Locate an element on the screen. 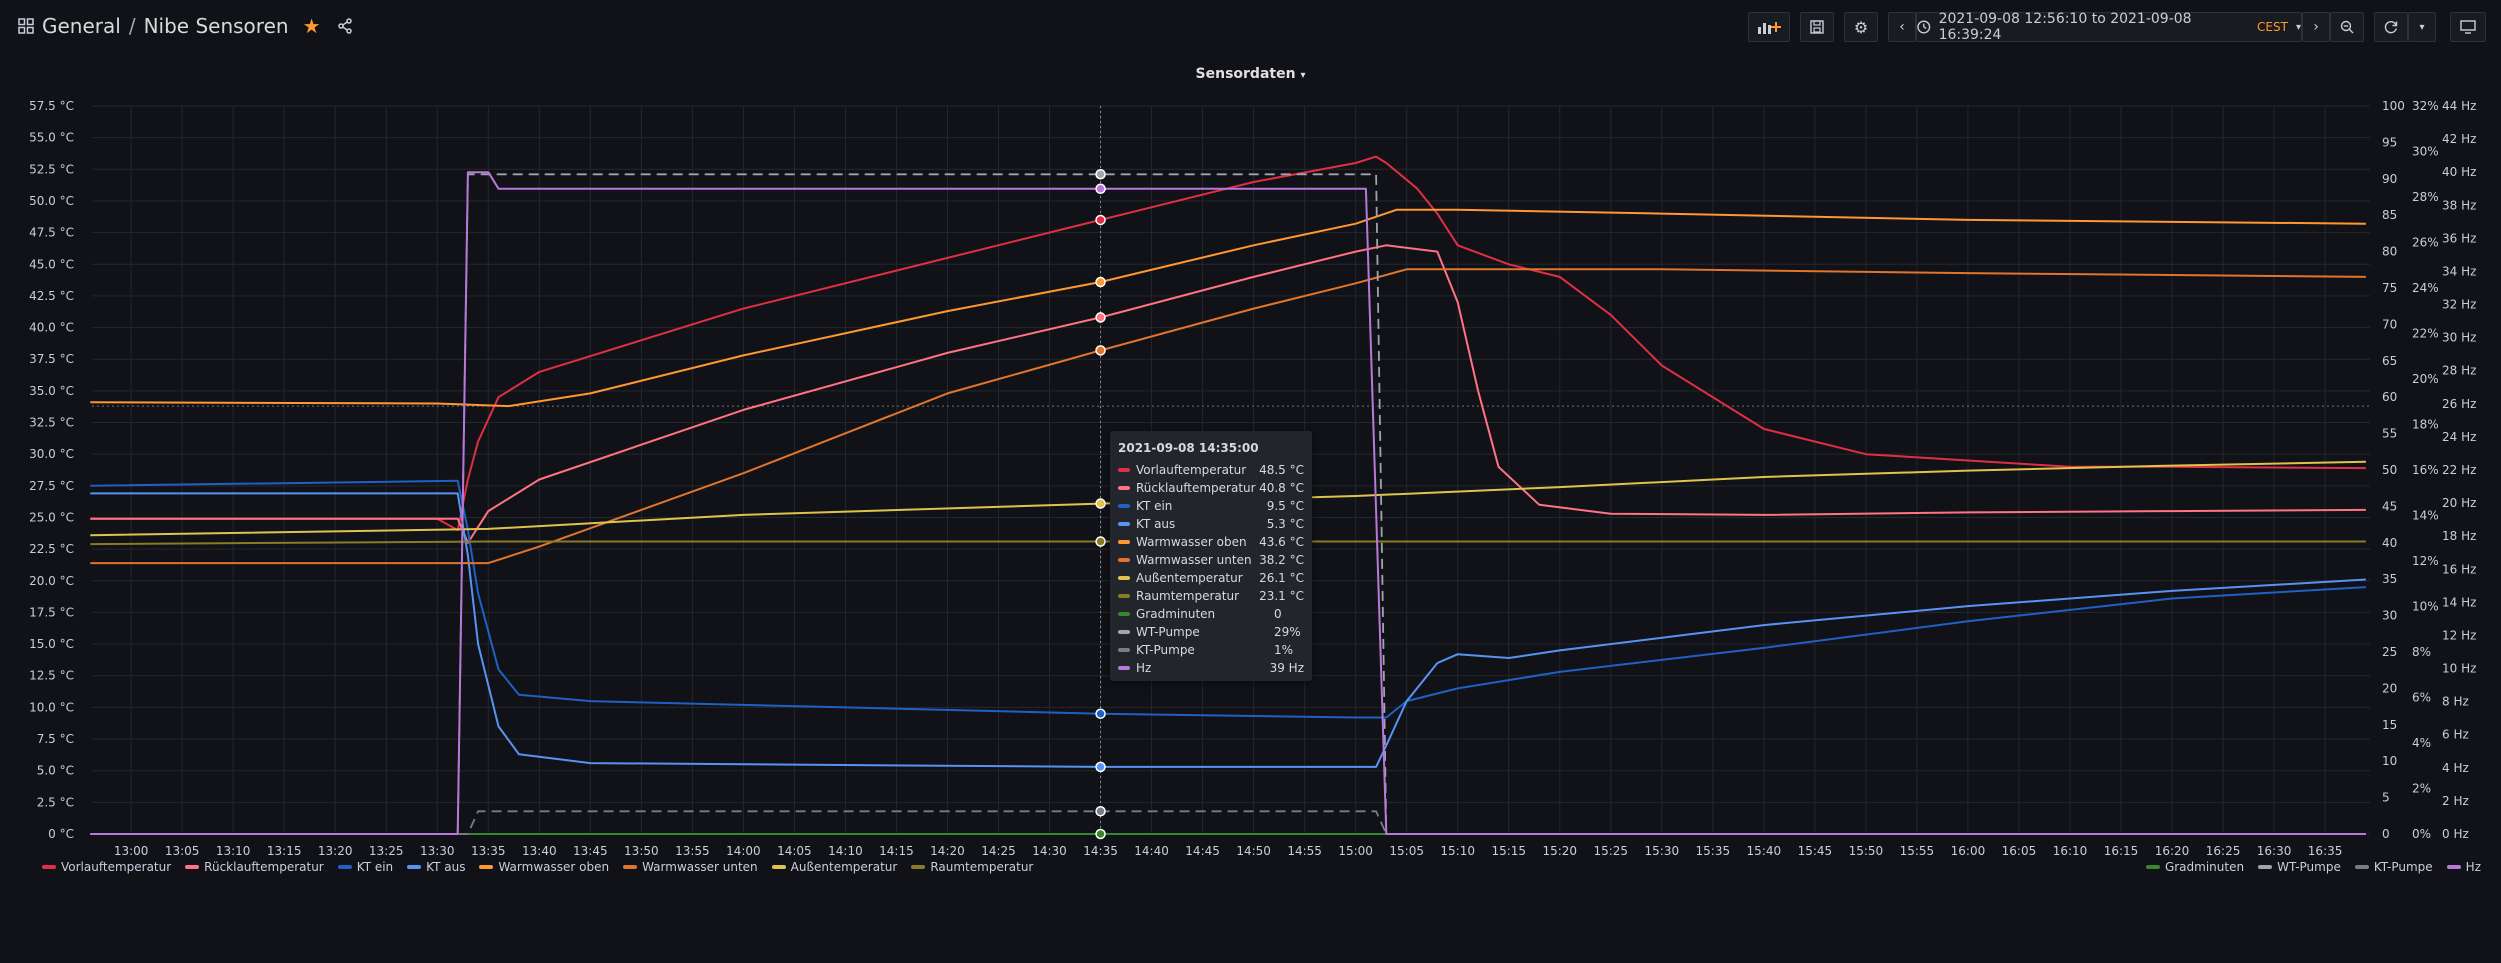  legend-item: Vorlauftemperatur is located at coordinates (106, 867).